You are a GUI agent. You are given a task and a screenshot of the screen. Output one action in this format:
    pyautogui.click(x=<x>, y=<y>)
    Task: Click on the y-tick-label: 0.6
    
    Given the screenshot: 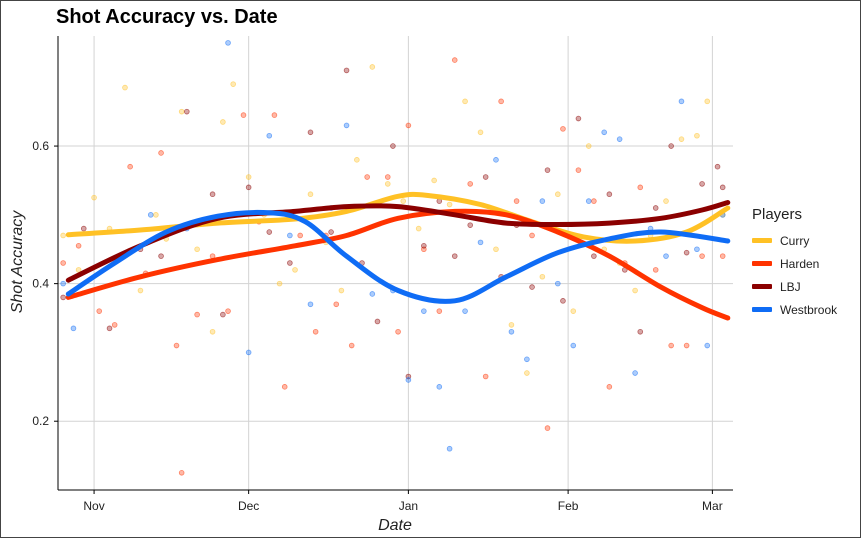 What is the action you would take?
    pyautogui.click(x=40, y=146)
    